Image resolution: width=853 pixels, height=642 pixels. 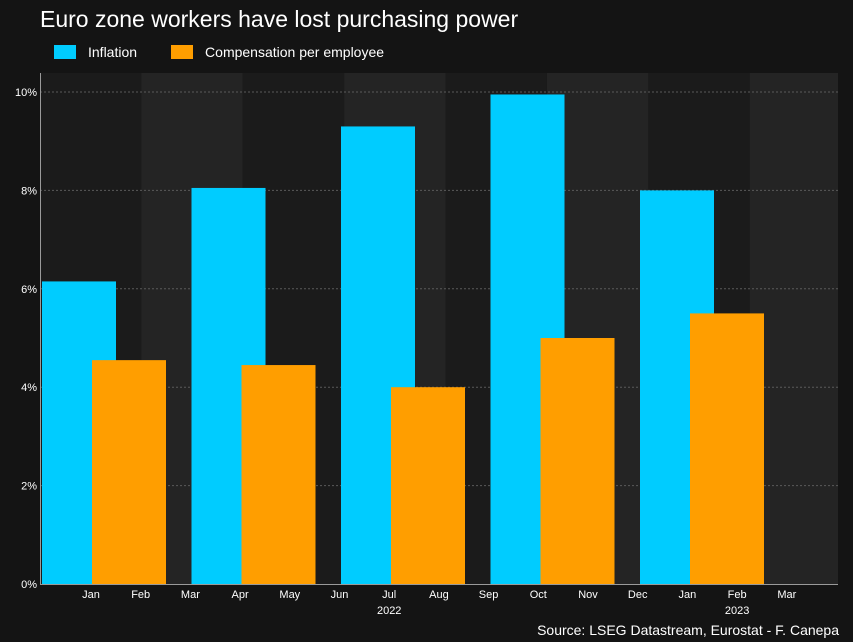 I want to click on x-tick-label: Aug, so click(x=439, y=595).